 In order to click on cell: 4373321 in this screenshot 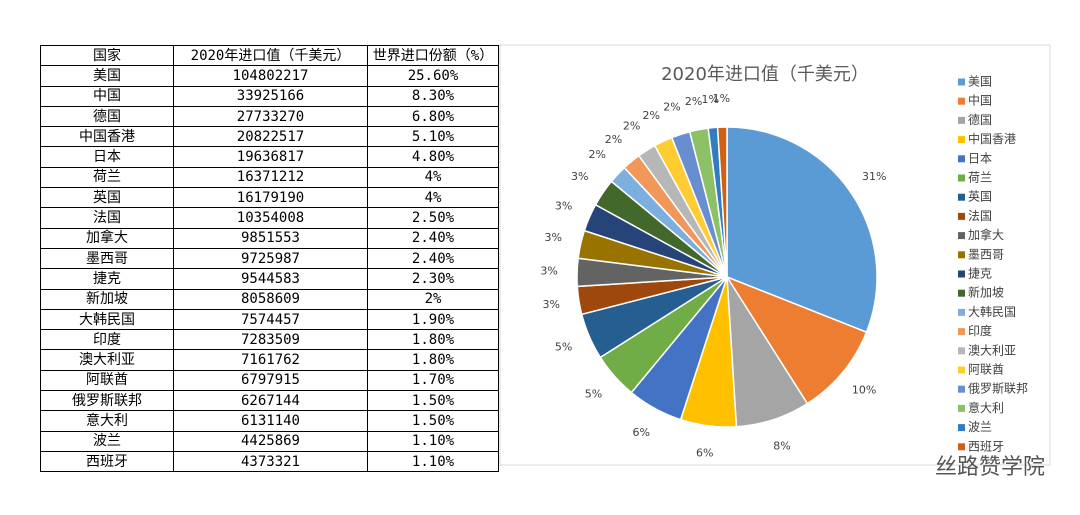, I will do `click(270, 461)`.